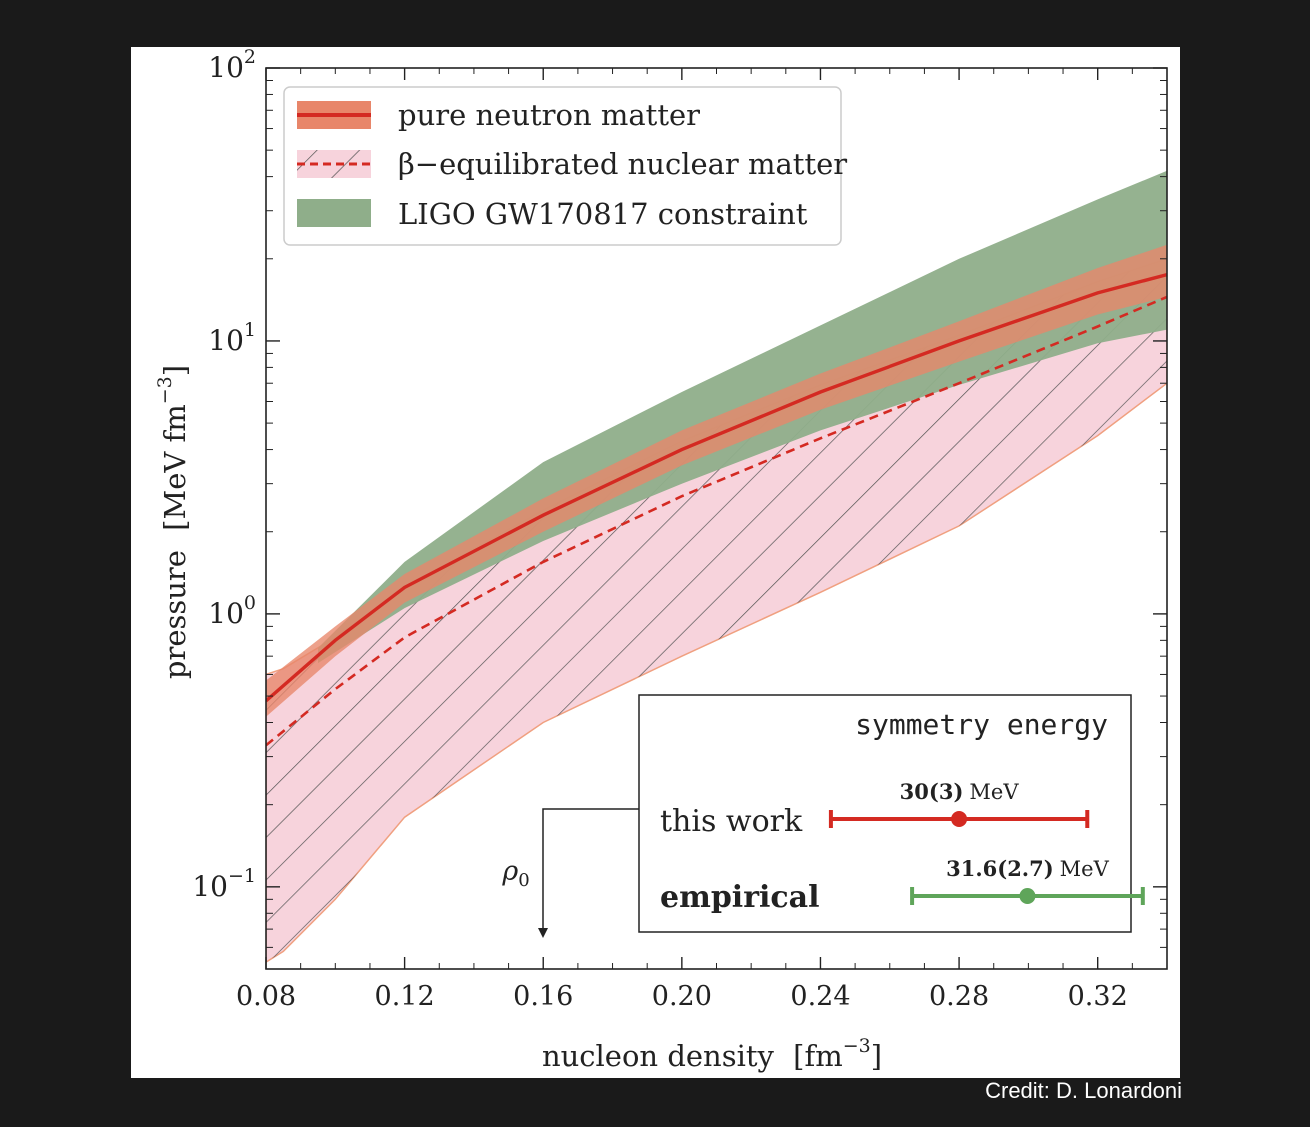 Image resolution: width=1310 pixels, height=1127 pixels. What do you see at coordinates (682, 996) in the screenshot?
I see `x-tick-label: 0.20` at bounding box center [682, 996].